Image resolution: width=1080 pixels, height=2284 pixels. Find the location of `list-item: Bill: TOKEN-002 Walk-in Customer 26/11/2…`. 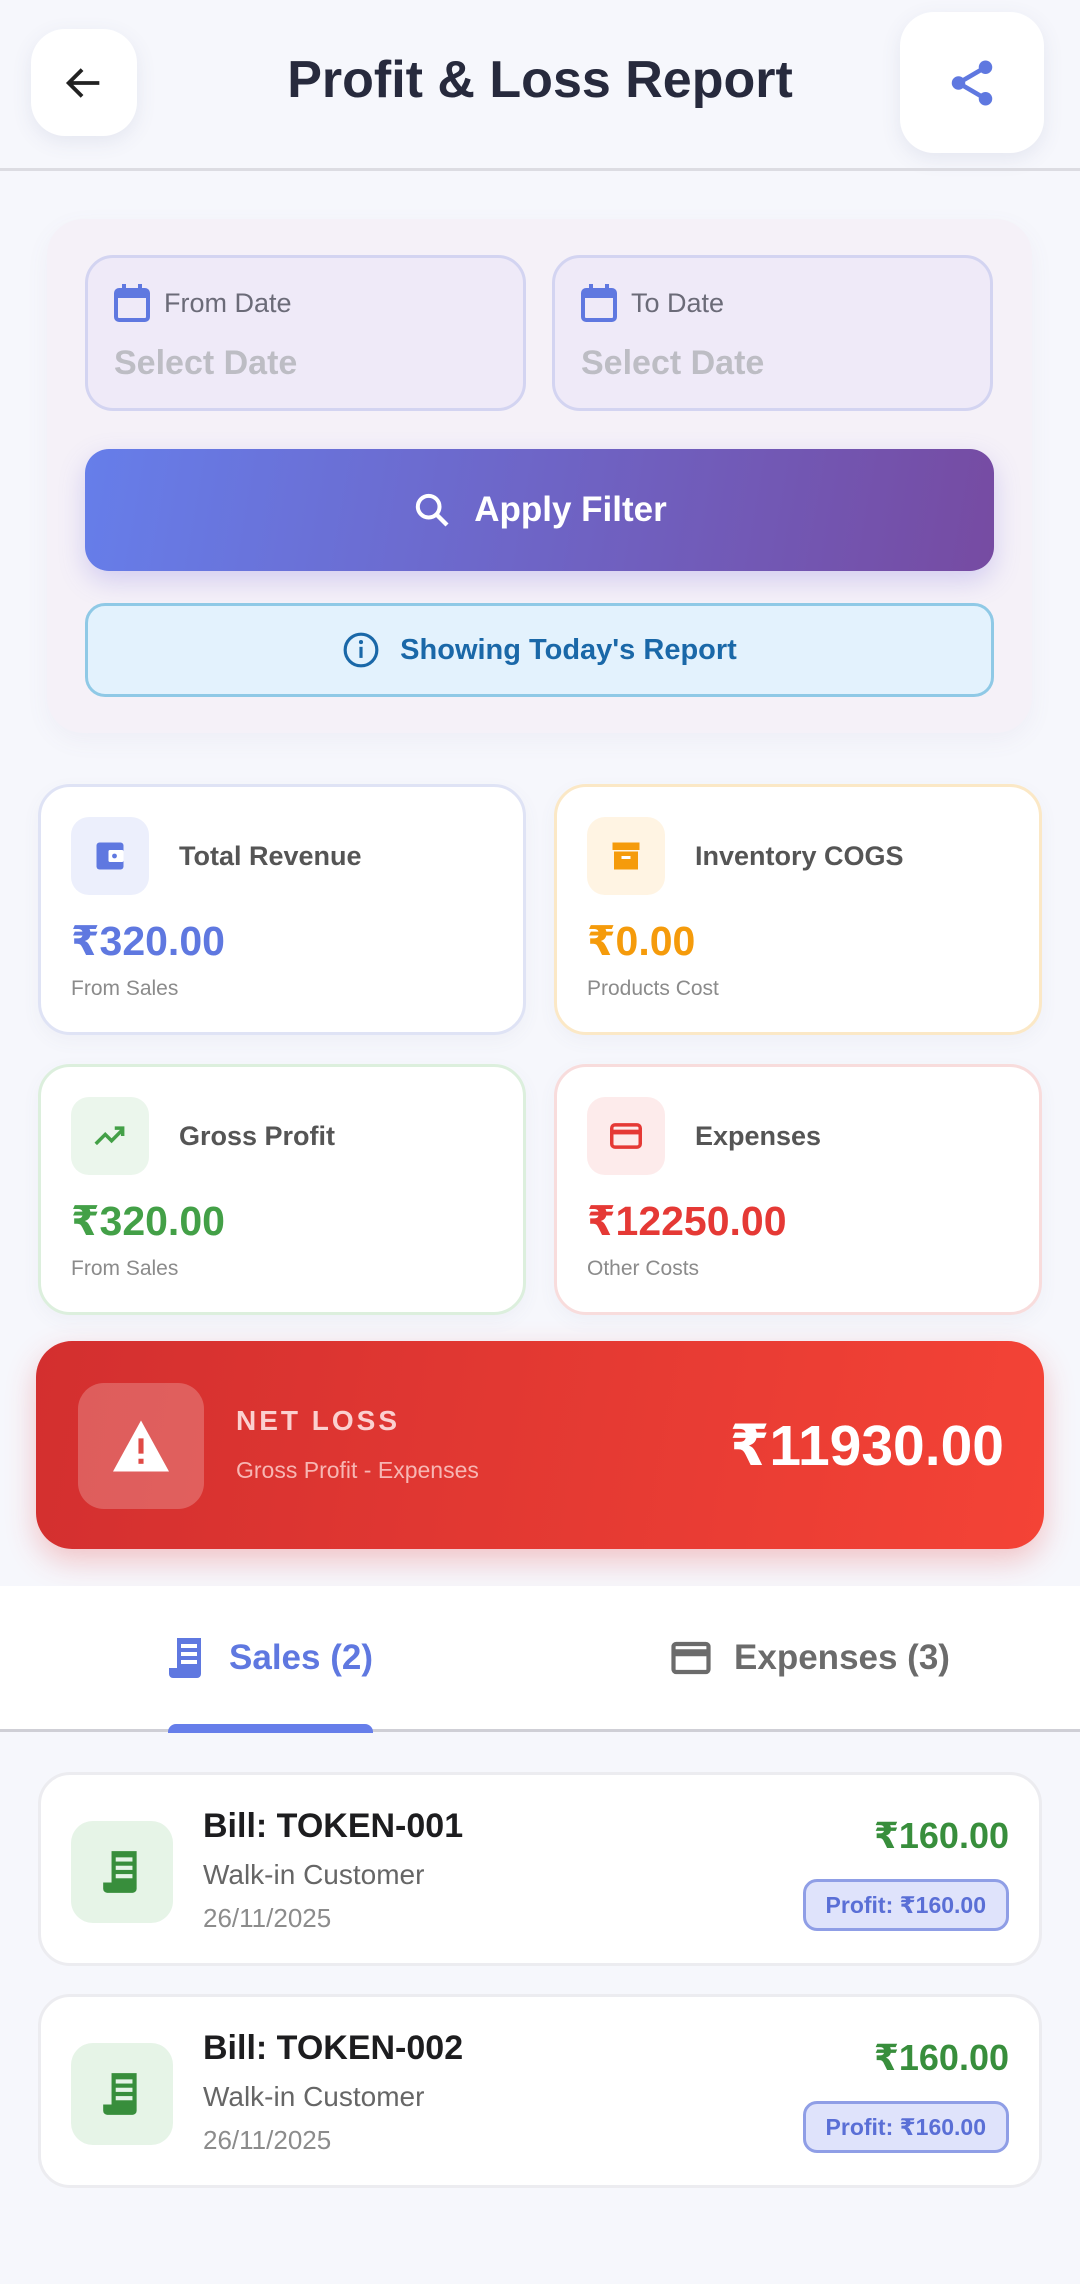

list-item: Bill: TOKEN-002 Walk-in Customer 26/11/2… is located at coordinates (540, 2091).